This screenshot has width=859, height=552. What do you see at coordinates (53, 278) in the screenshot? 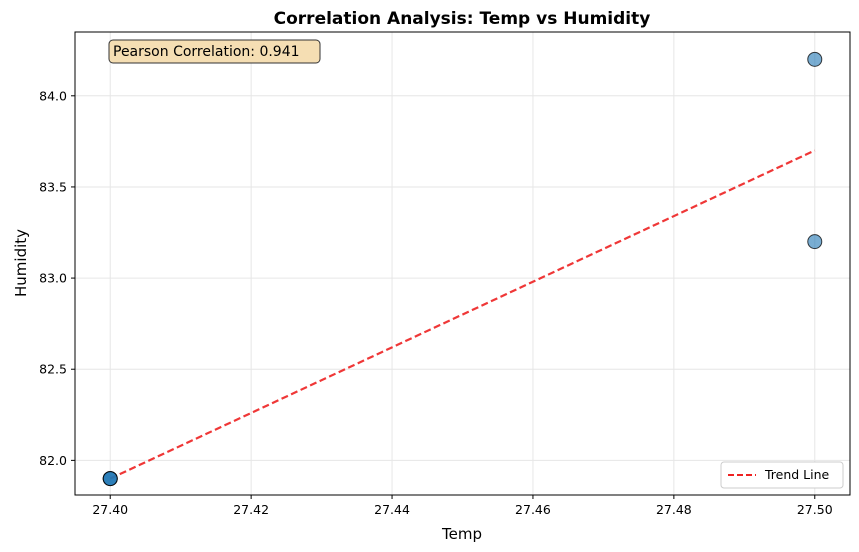
I see `y-tick-label: 83.0` at bounding box center [53, 278].